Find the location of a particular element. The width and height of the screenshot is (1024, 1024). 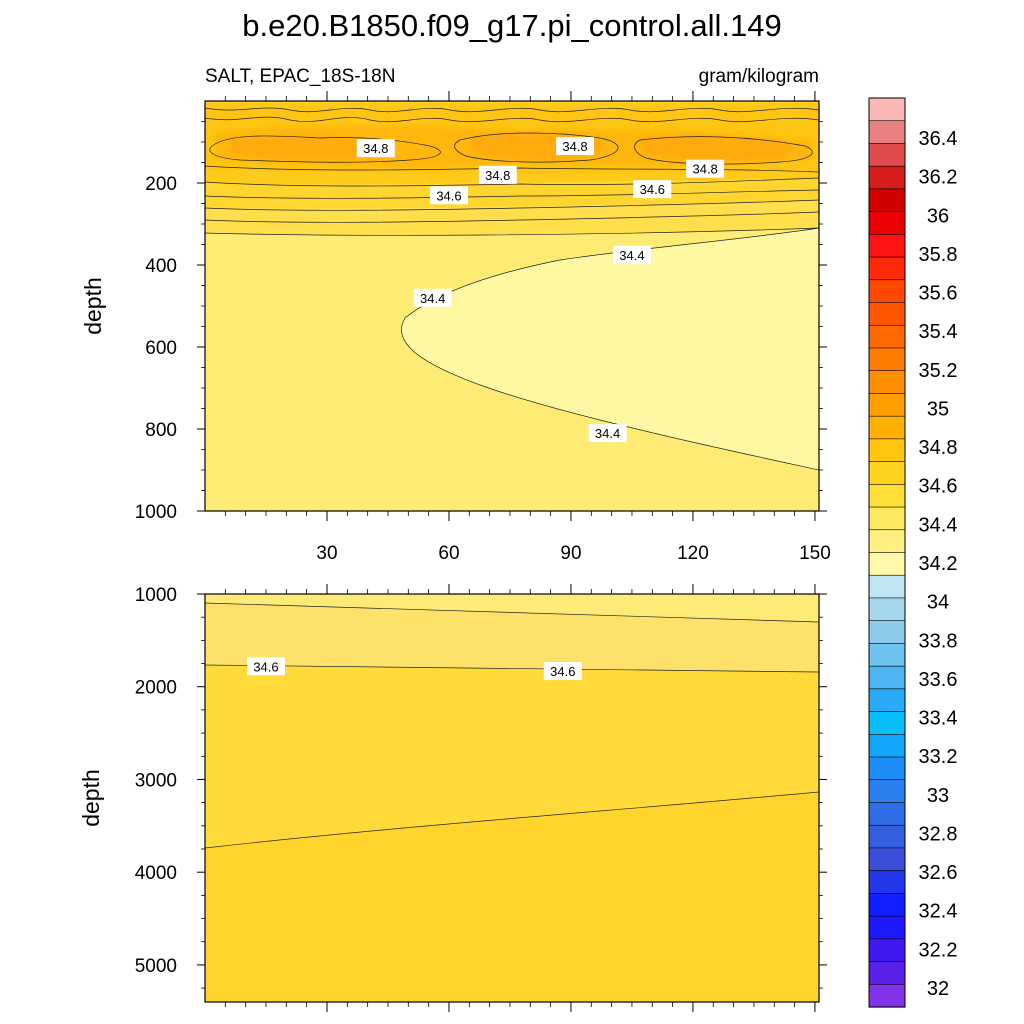

colorbar-label: 36.4 is located at coordinates (938, 139).